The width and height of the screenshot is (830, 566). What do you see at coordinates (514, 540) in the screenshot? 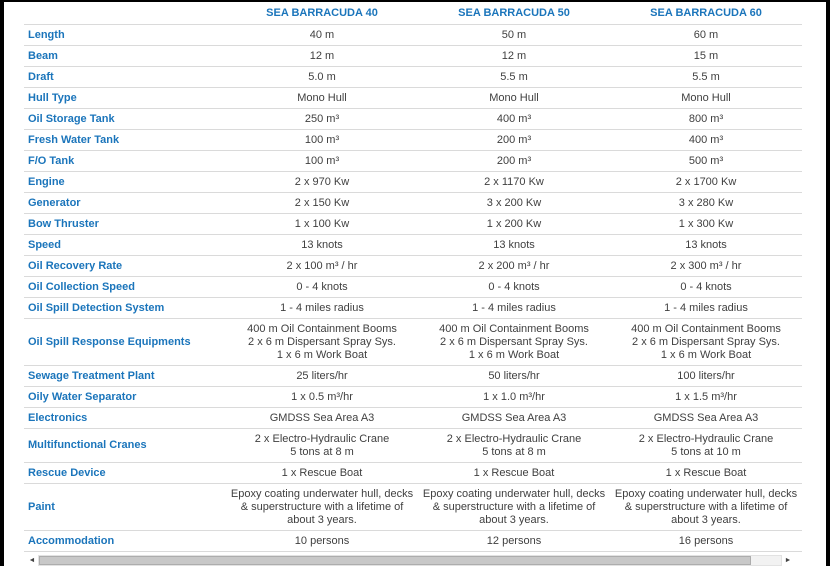
I see `cell-value: 12 persons` at bounding box center [514, 540].